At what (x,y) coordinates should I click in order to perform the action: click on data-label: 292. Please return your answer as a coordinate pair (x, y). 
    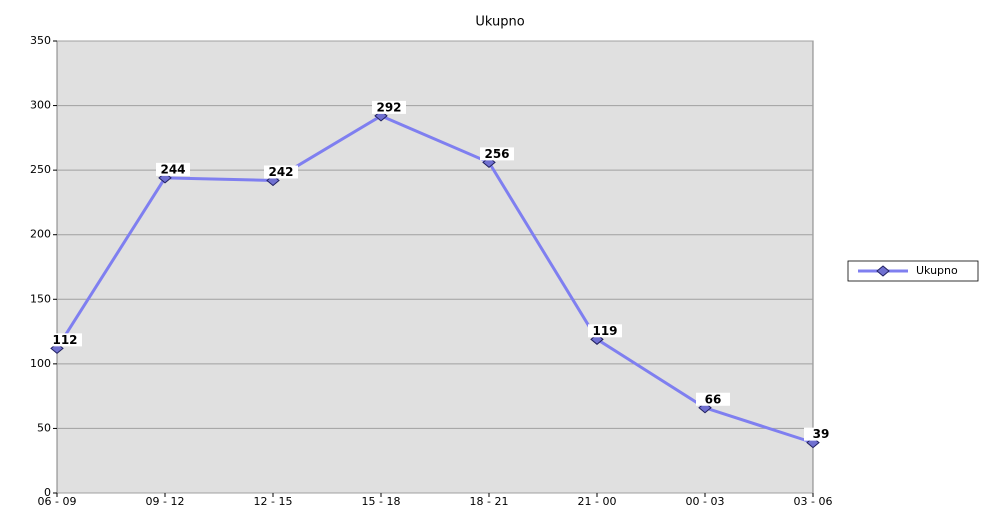
    Looking at the image, I should click on (388, 107).